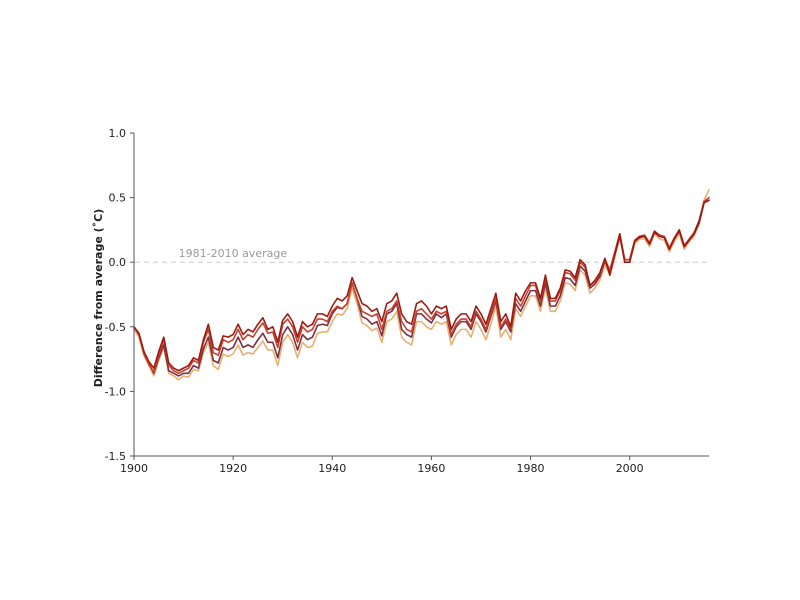  I want to click on x-tick-label: 1940, so click(332, 468).